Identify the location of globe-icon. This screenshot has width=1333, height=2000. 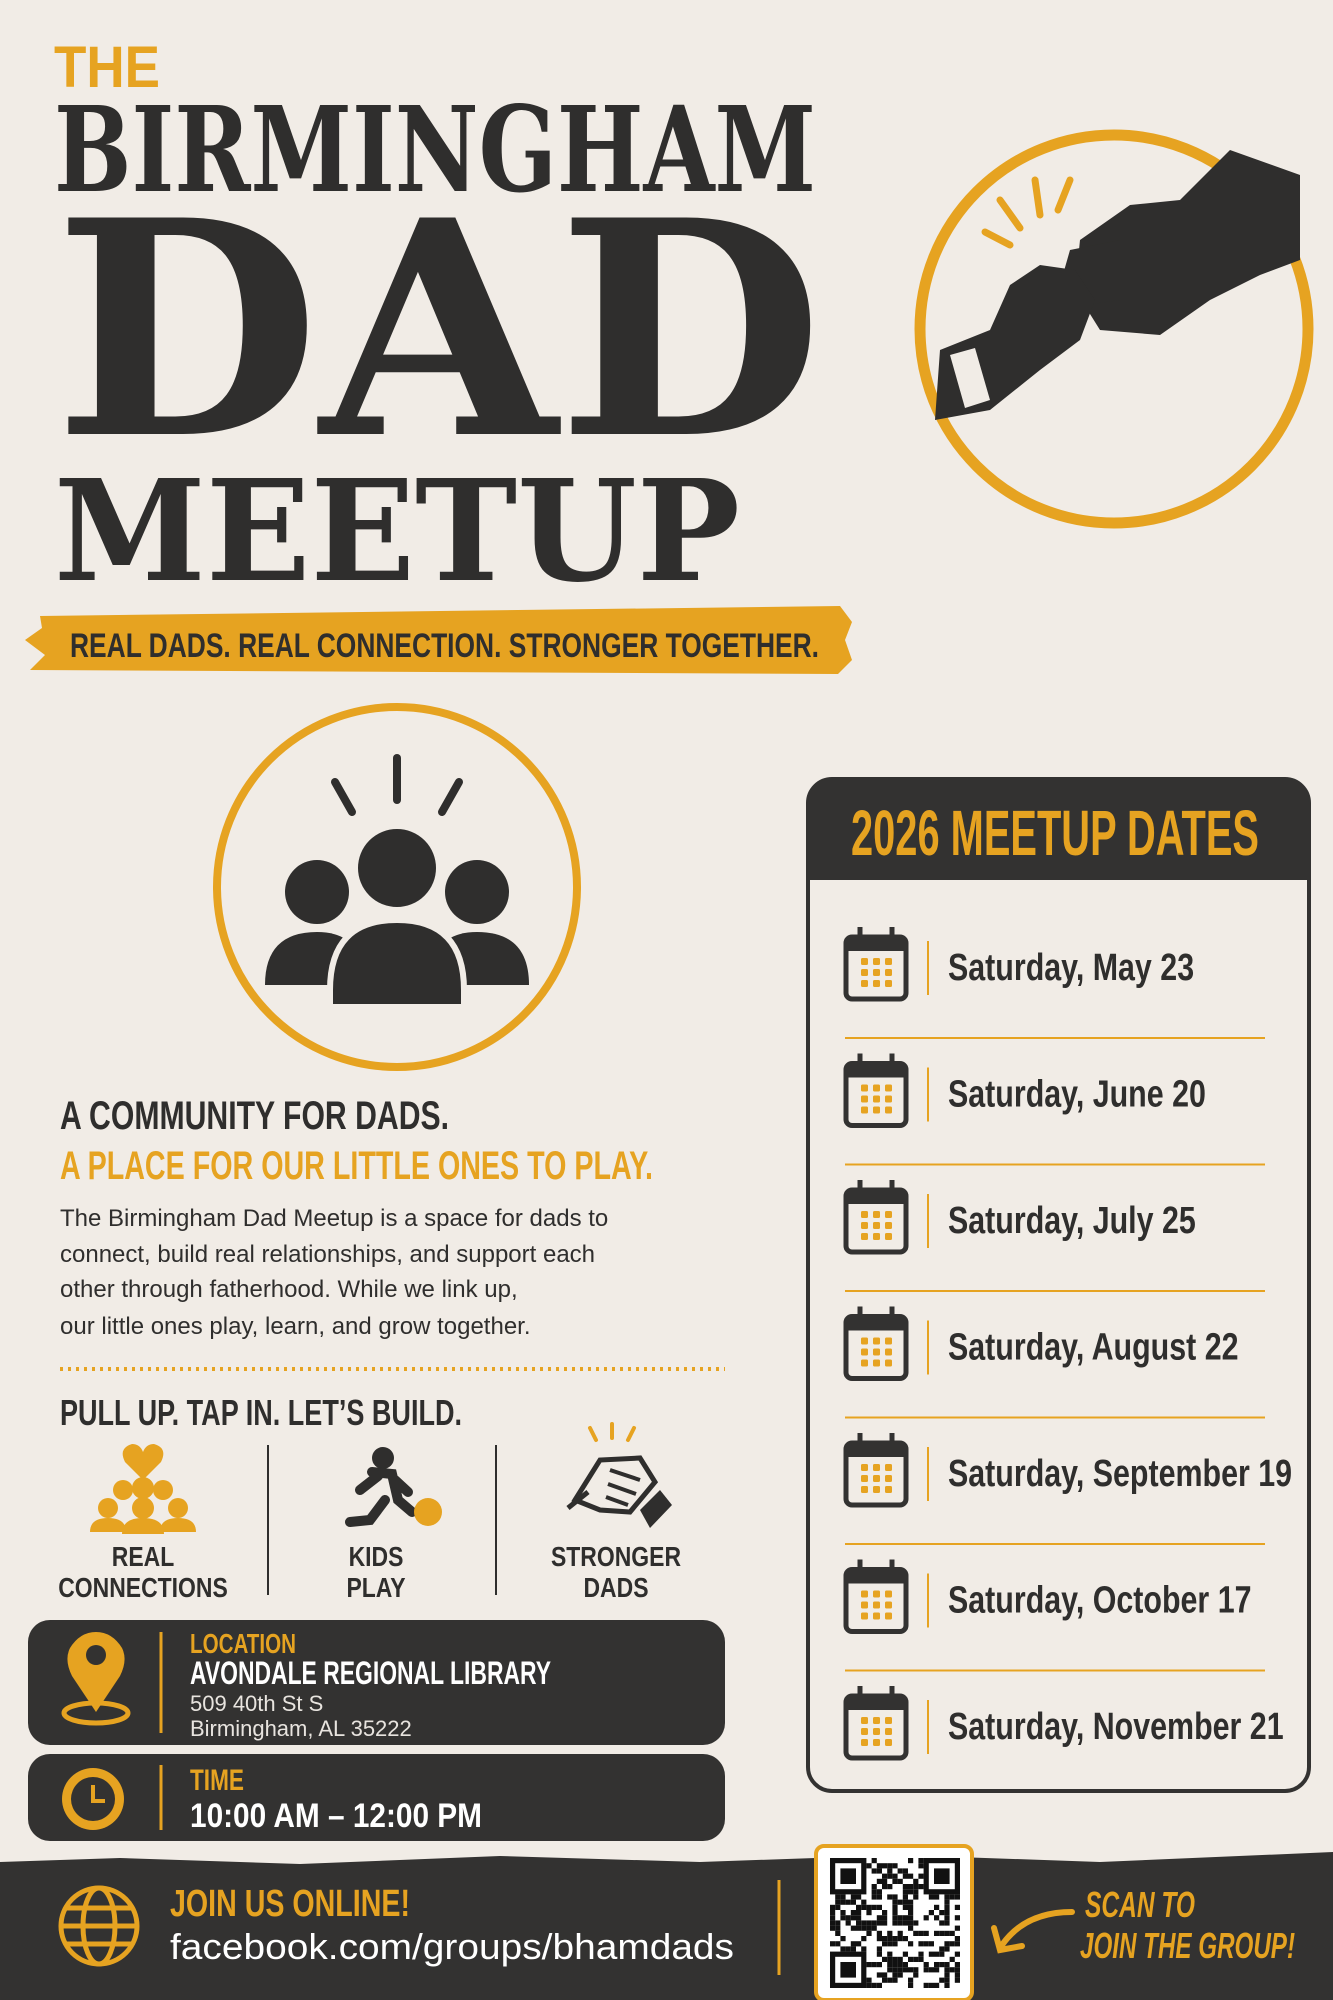
(99, 1926).